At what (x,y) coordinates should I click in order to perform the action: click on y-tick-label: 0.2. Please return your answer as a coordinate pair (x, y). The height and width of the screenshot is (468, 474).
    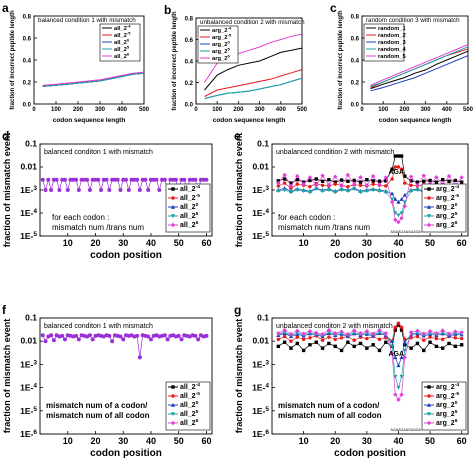
    Looking at the image, I should click on (189, 84).